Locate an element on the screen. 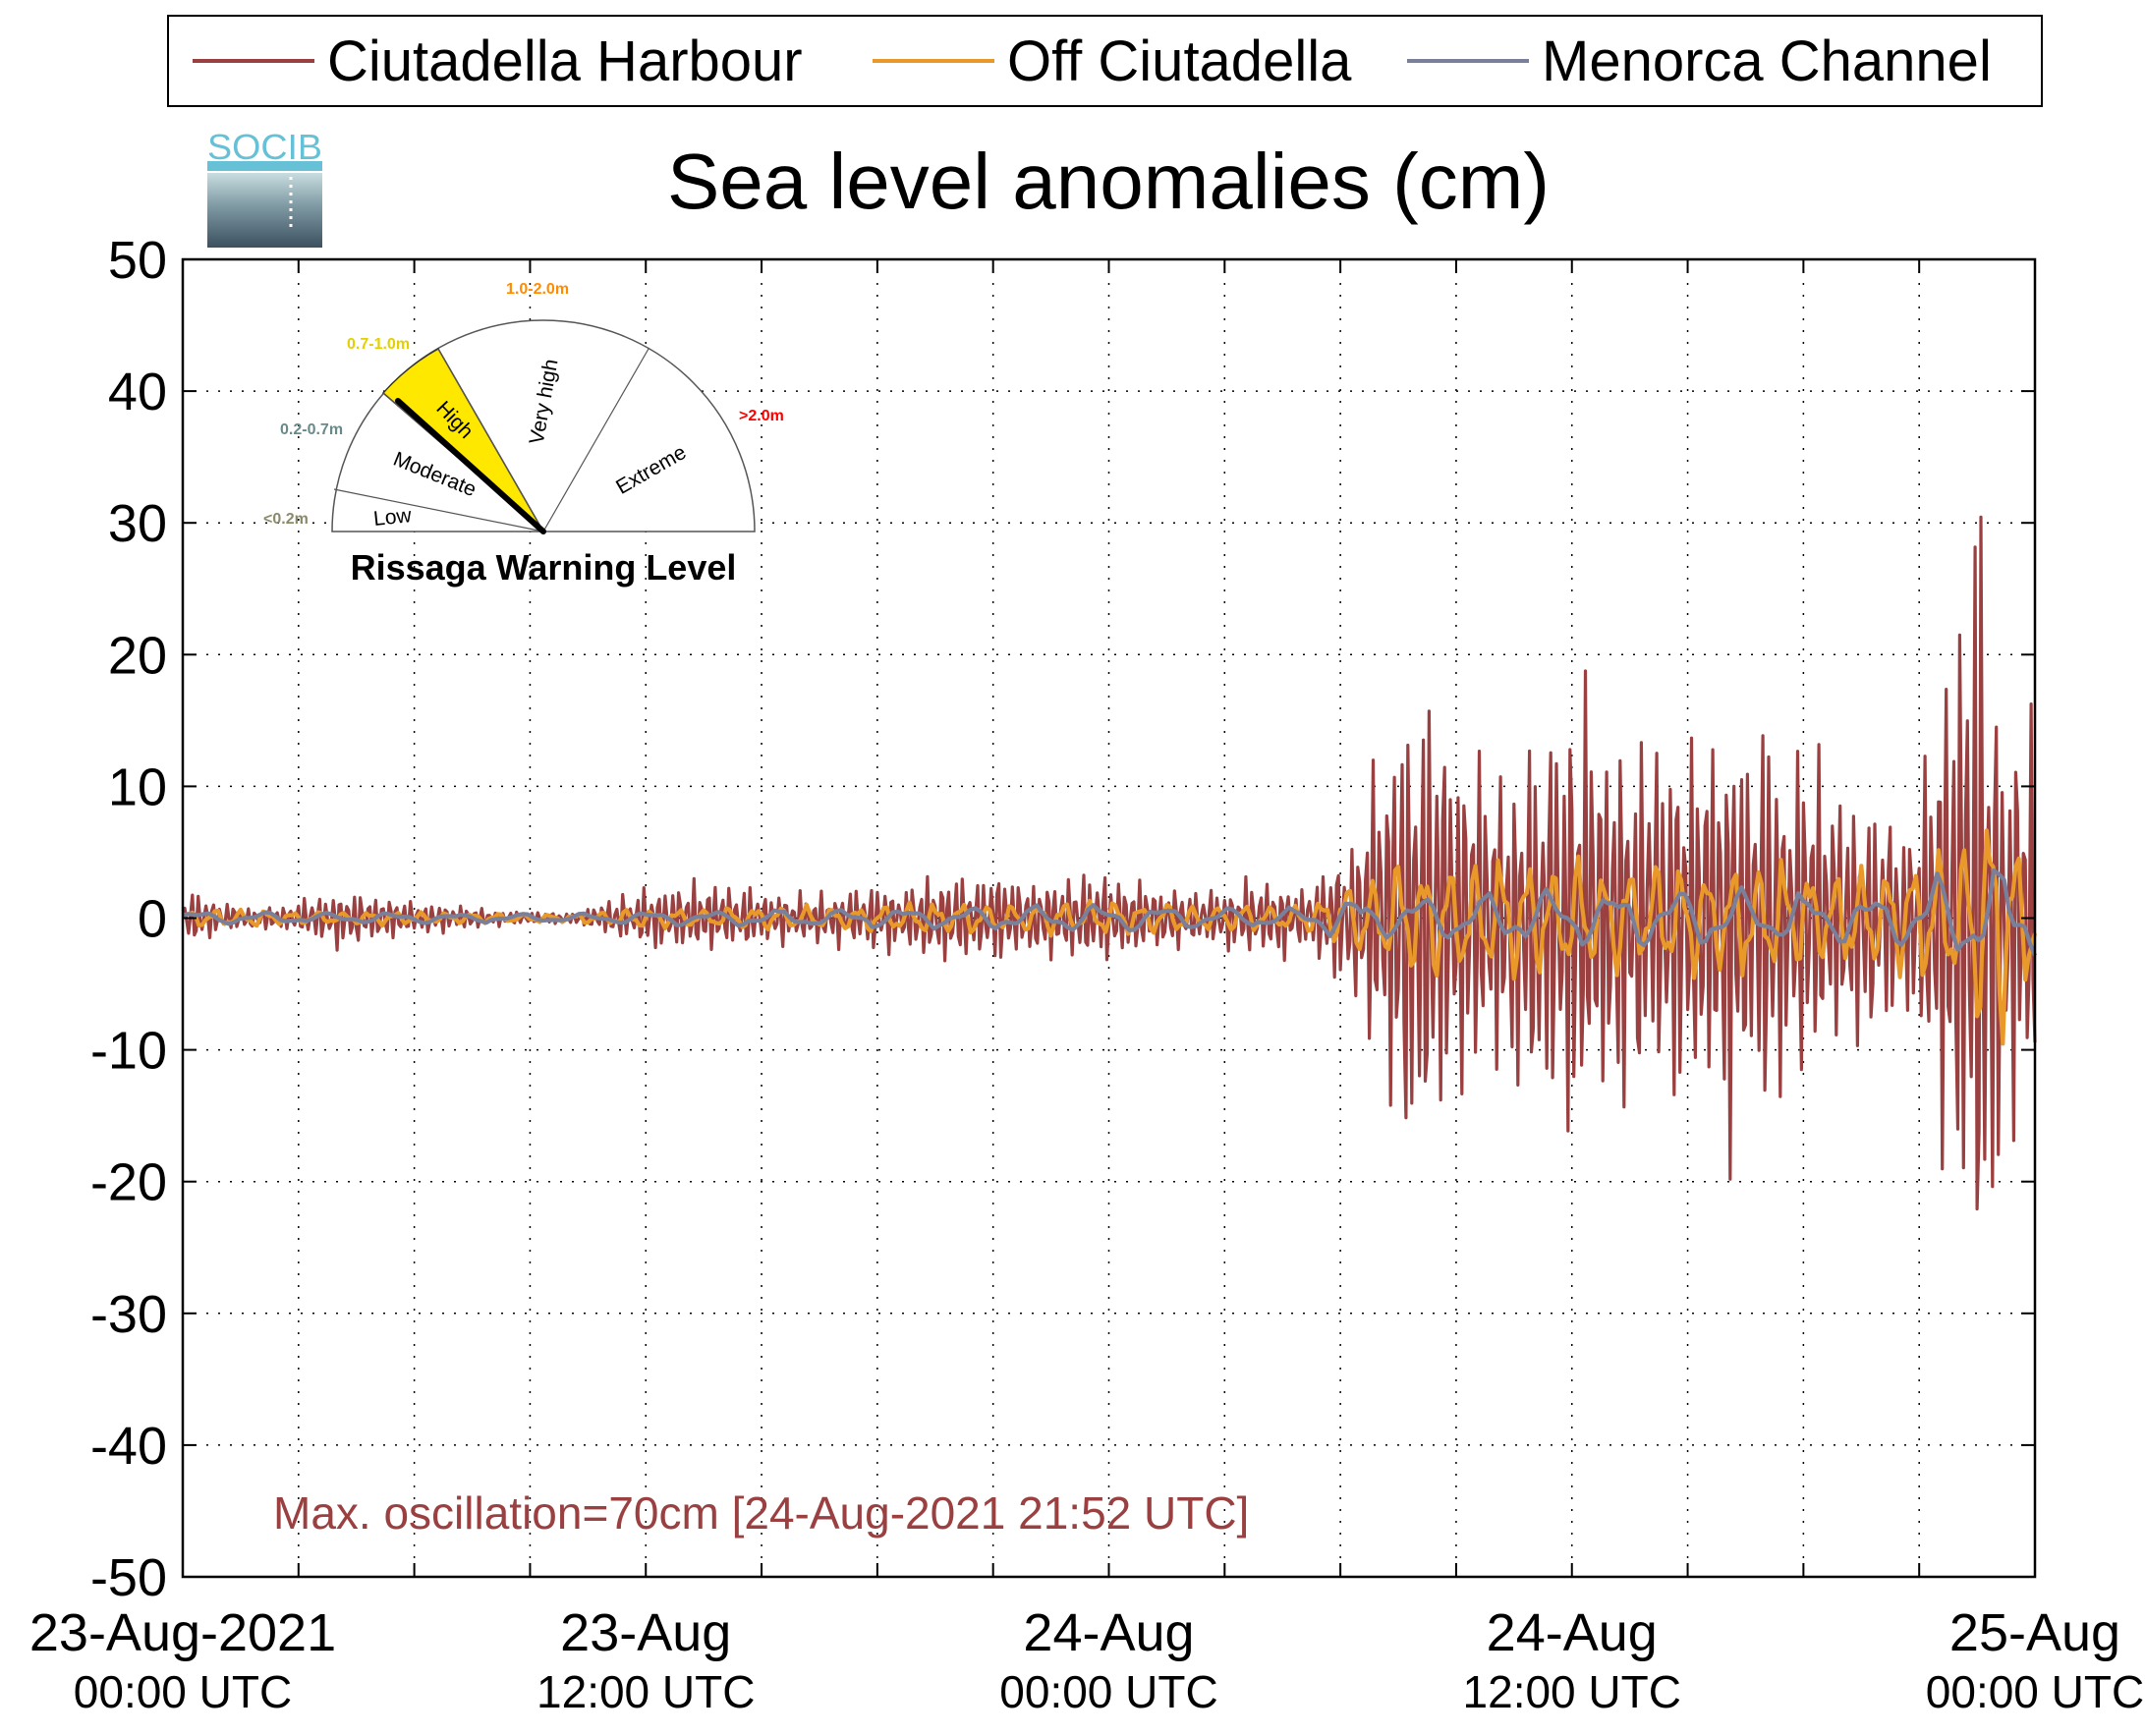  gauge-label-low: Low is located at coordinates (393, 517).